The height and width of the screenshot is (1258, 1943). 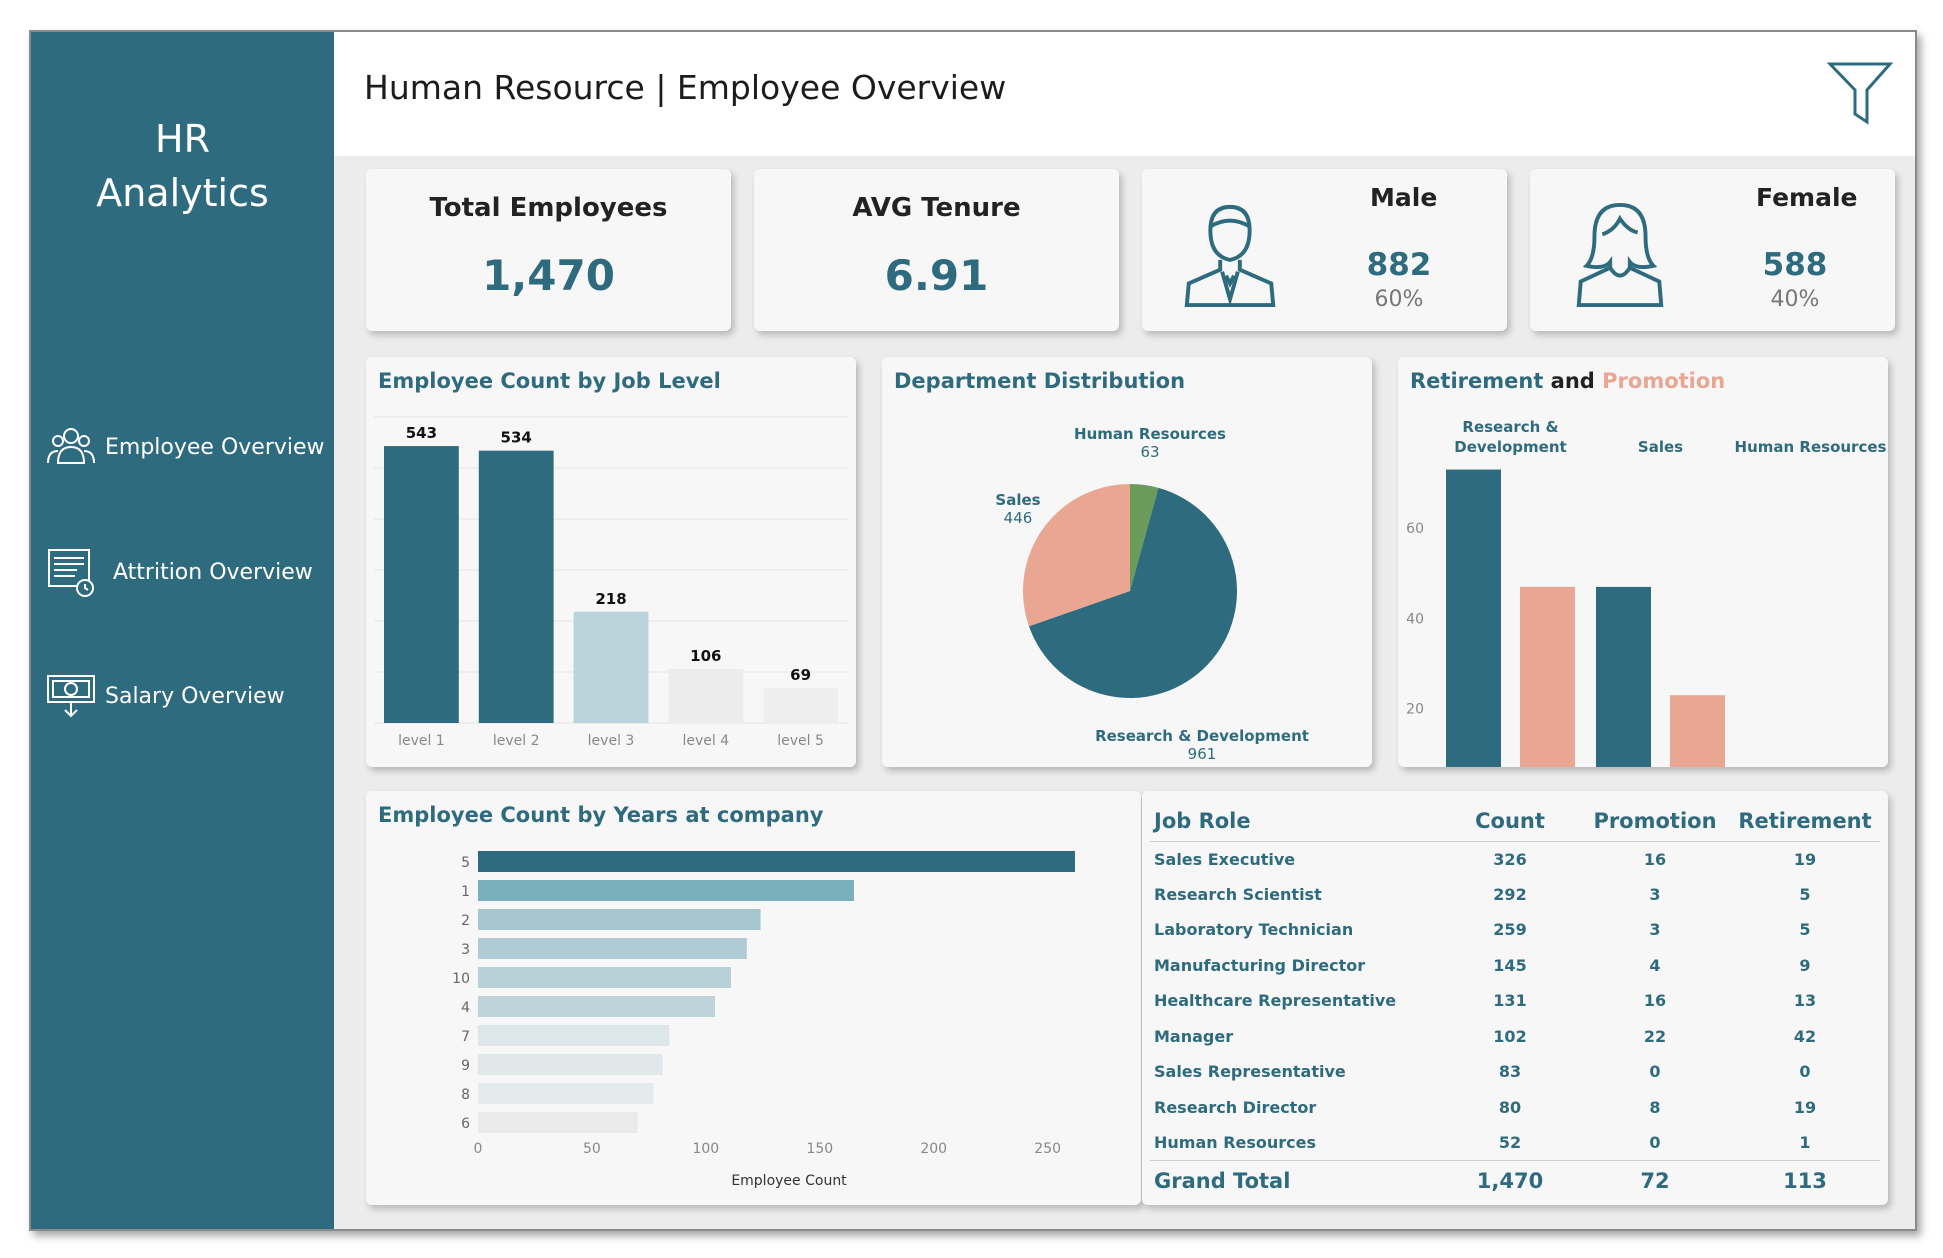 What do you see at coordinates (1573, 381) in the screenshot?
I see `title-and: and` at bounding box center [1573, 381].